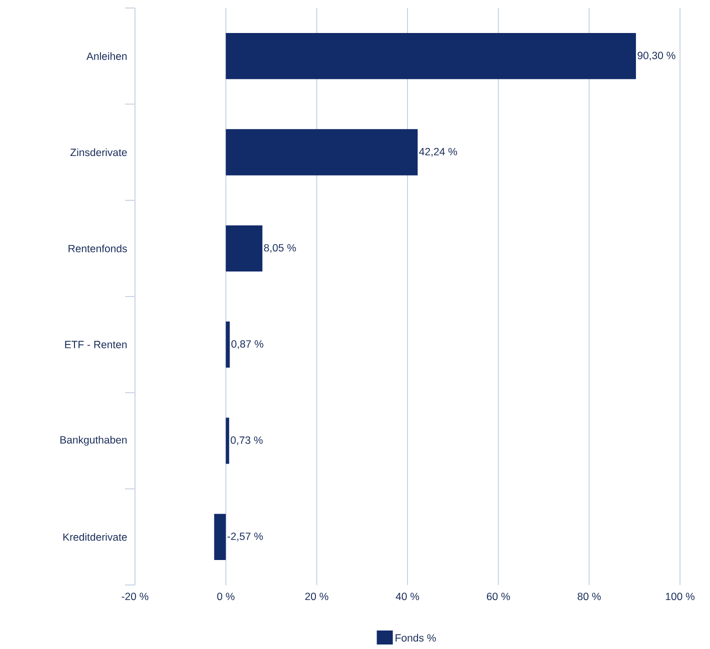 The width and height of the screenshot is (710, 649). Describe the element at coordinates (498, 596) in the screenshot. I see `x-tick-label: 60 %` at that location.